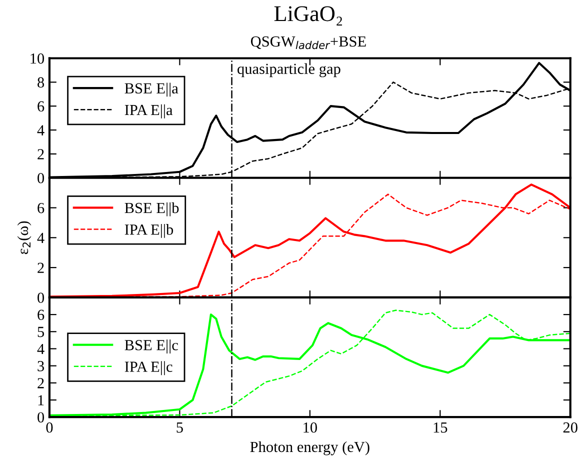 The height and width of the screenshot is (466, 582). What do you see at coordinates (41, 82) in the screenshot?
I see `y-tick-label: 8` at bounding box center [41, 82].